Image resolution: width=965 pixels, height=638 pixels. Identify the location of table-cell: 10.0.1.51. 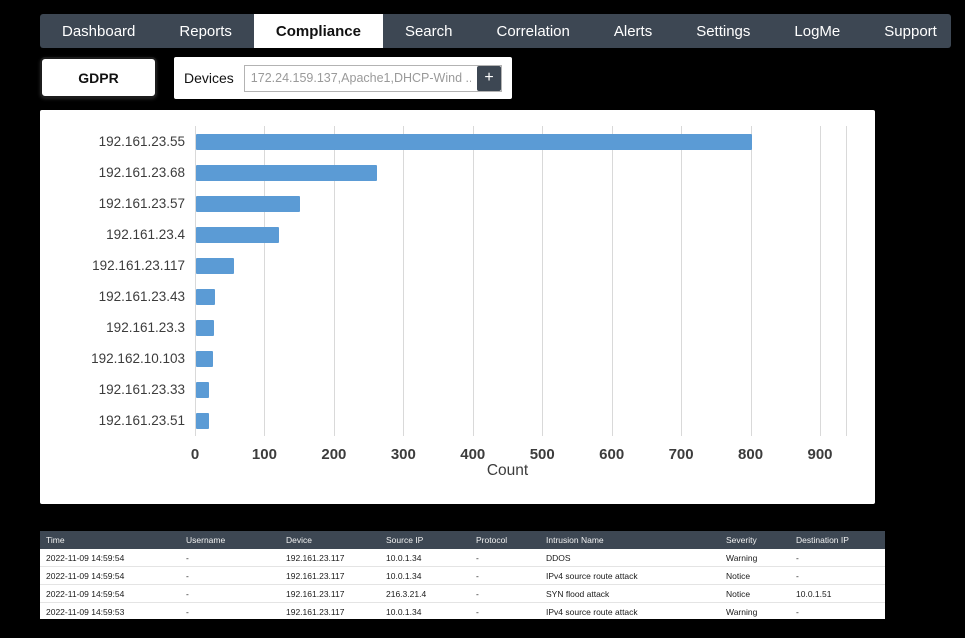
(837, 593).